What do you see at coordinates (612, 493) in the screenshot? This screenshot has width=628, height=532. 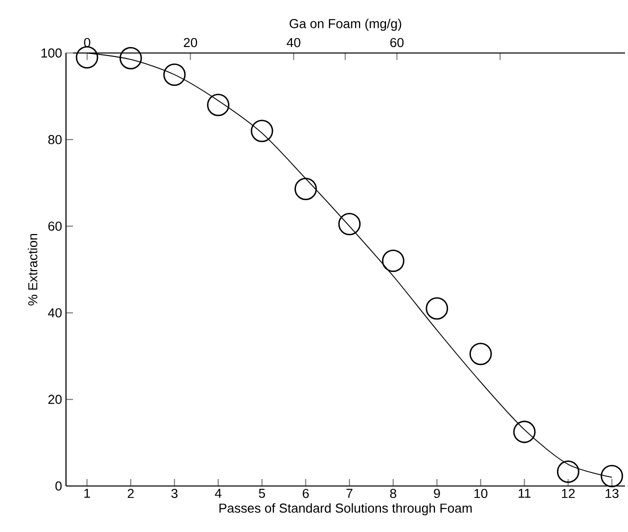 I see `x-tick-label: 13` at bounding box center [612, 493].